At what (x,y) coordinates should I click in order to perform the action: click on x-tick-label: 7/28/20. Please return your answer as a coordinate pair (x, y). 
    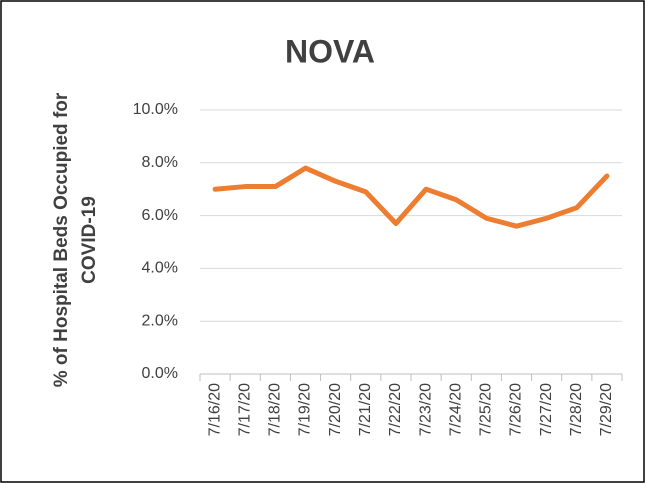
    Looking at the image, I should click on (576, 409).